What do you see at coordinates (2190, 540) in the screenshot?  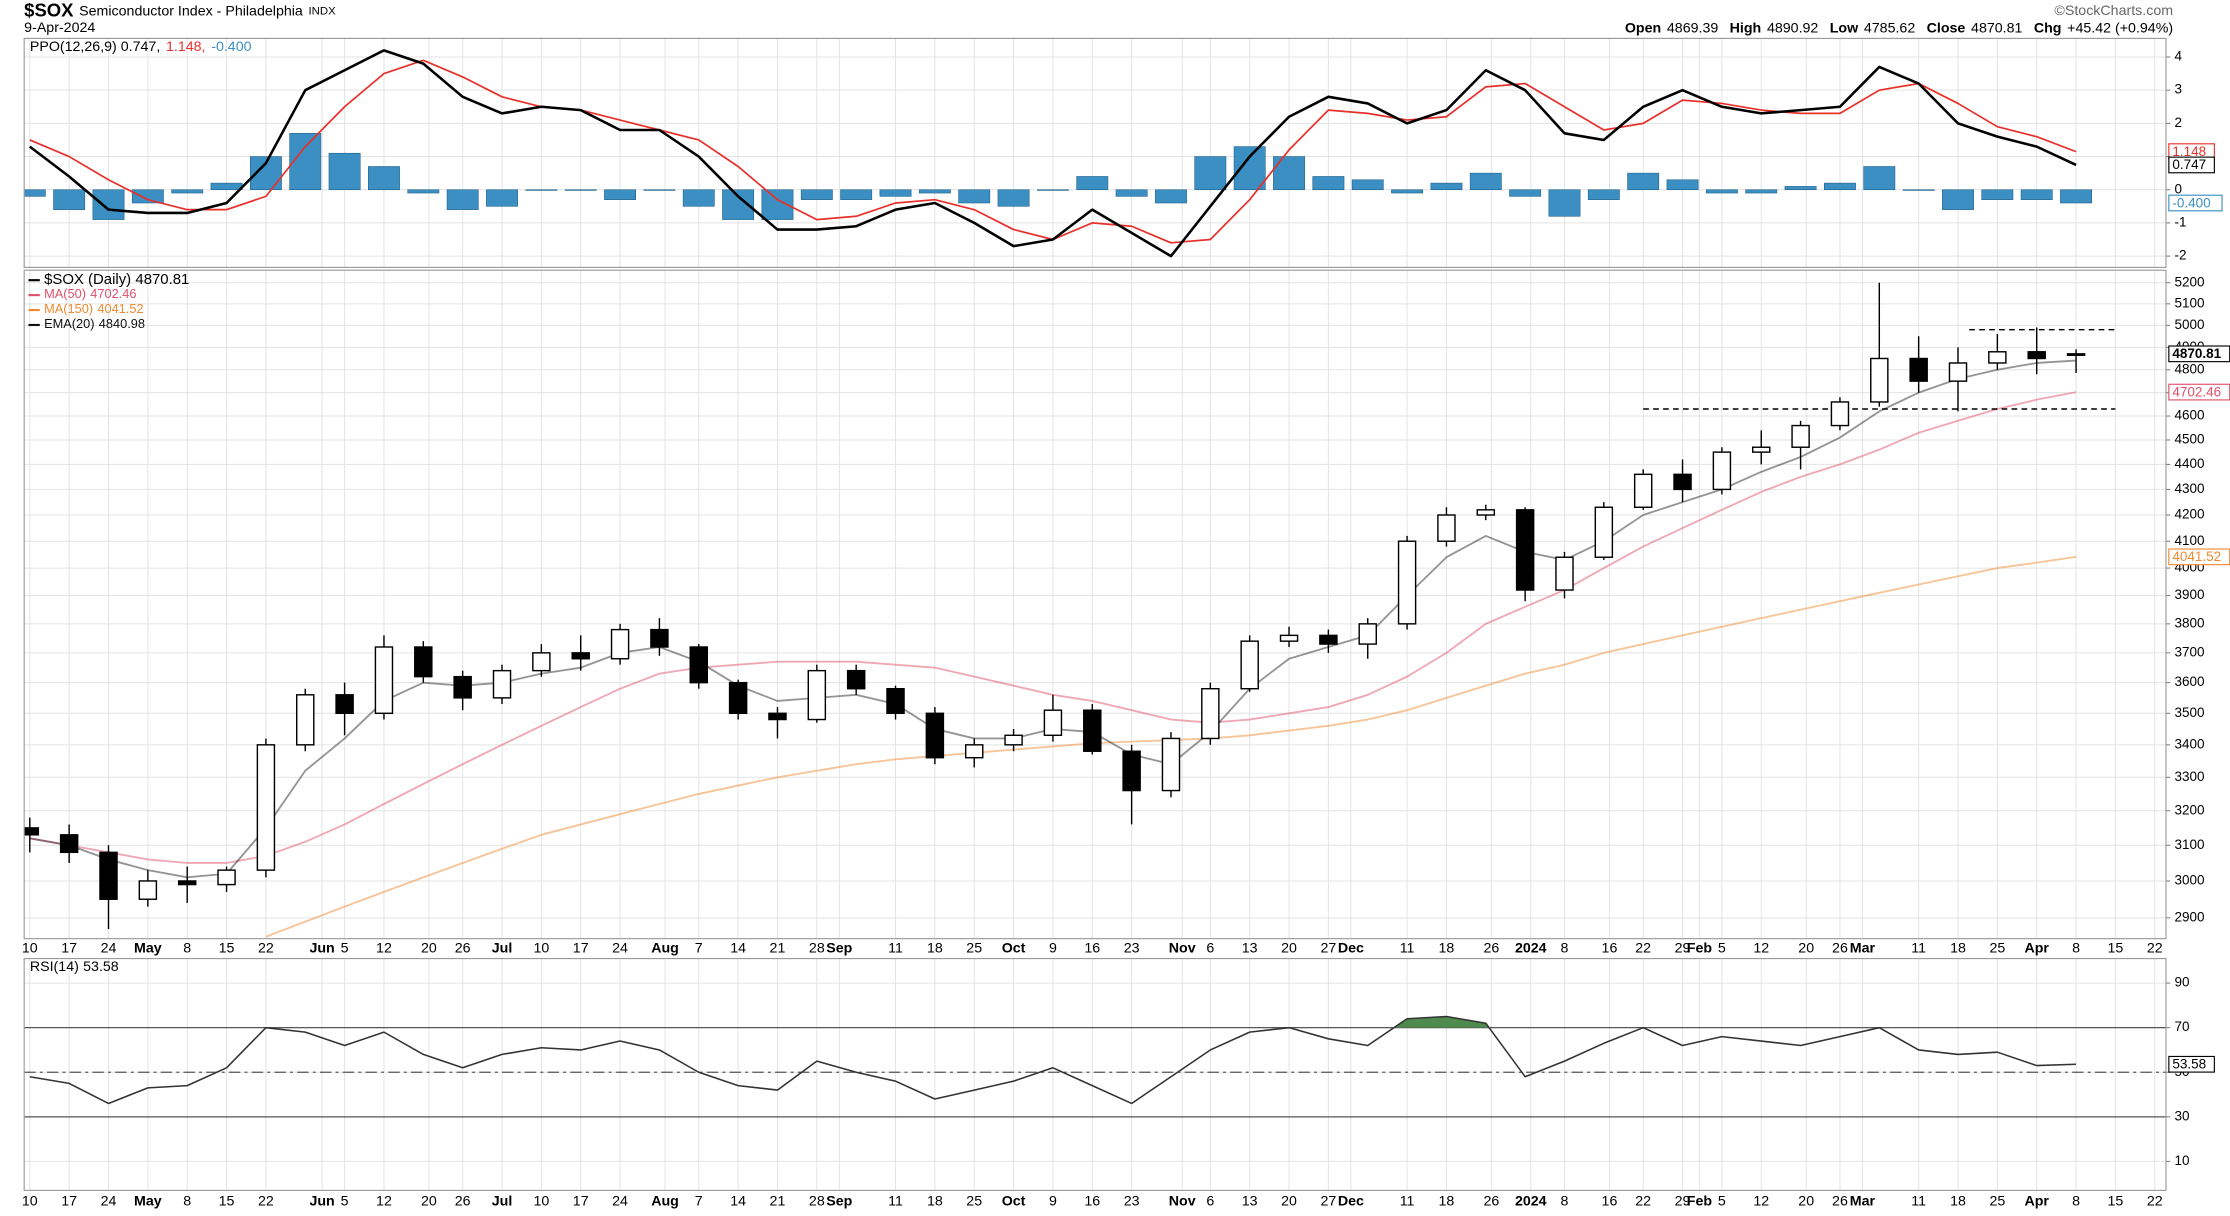 I see `y-tick-label: 4100` at bounding box center [2190, 540].